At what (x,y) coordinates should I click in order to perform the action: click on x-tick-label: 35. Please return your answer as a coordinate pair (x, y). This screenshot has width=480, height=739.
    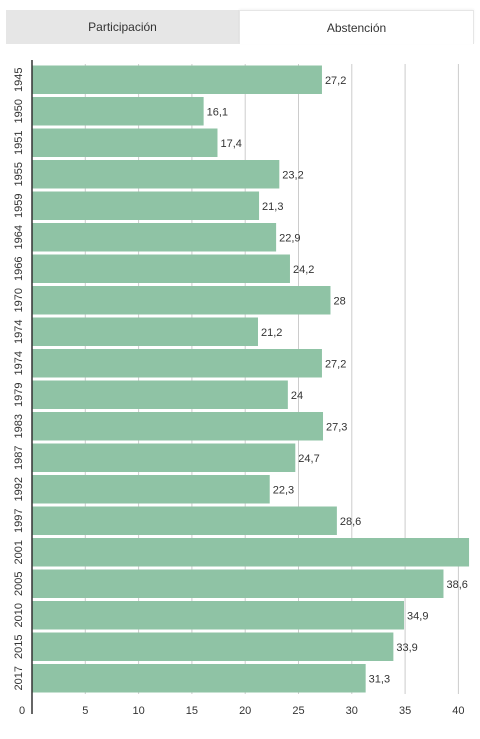
    Looking at the image, I should click on (405, 711).